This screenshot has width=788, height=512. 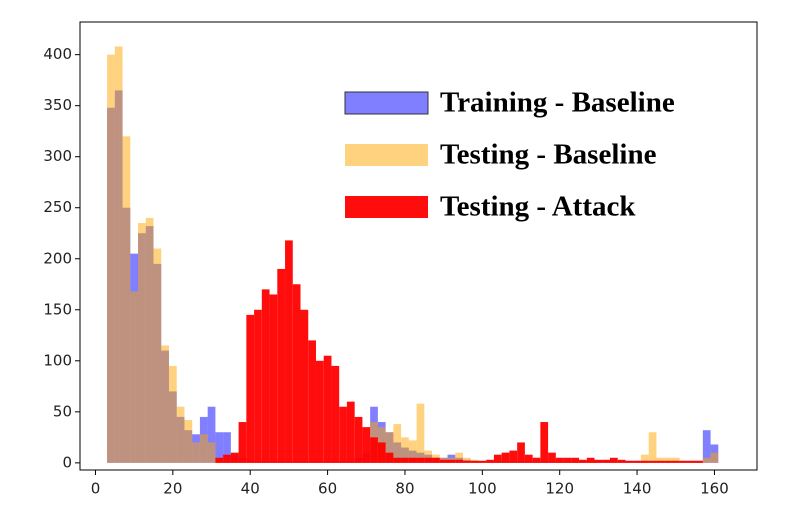 What do you see at coordinates (96, 489) in the screenshot?
I see `x-tick-label: 0` at bounding box center [96, 489].